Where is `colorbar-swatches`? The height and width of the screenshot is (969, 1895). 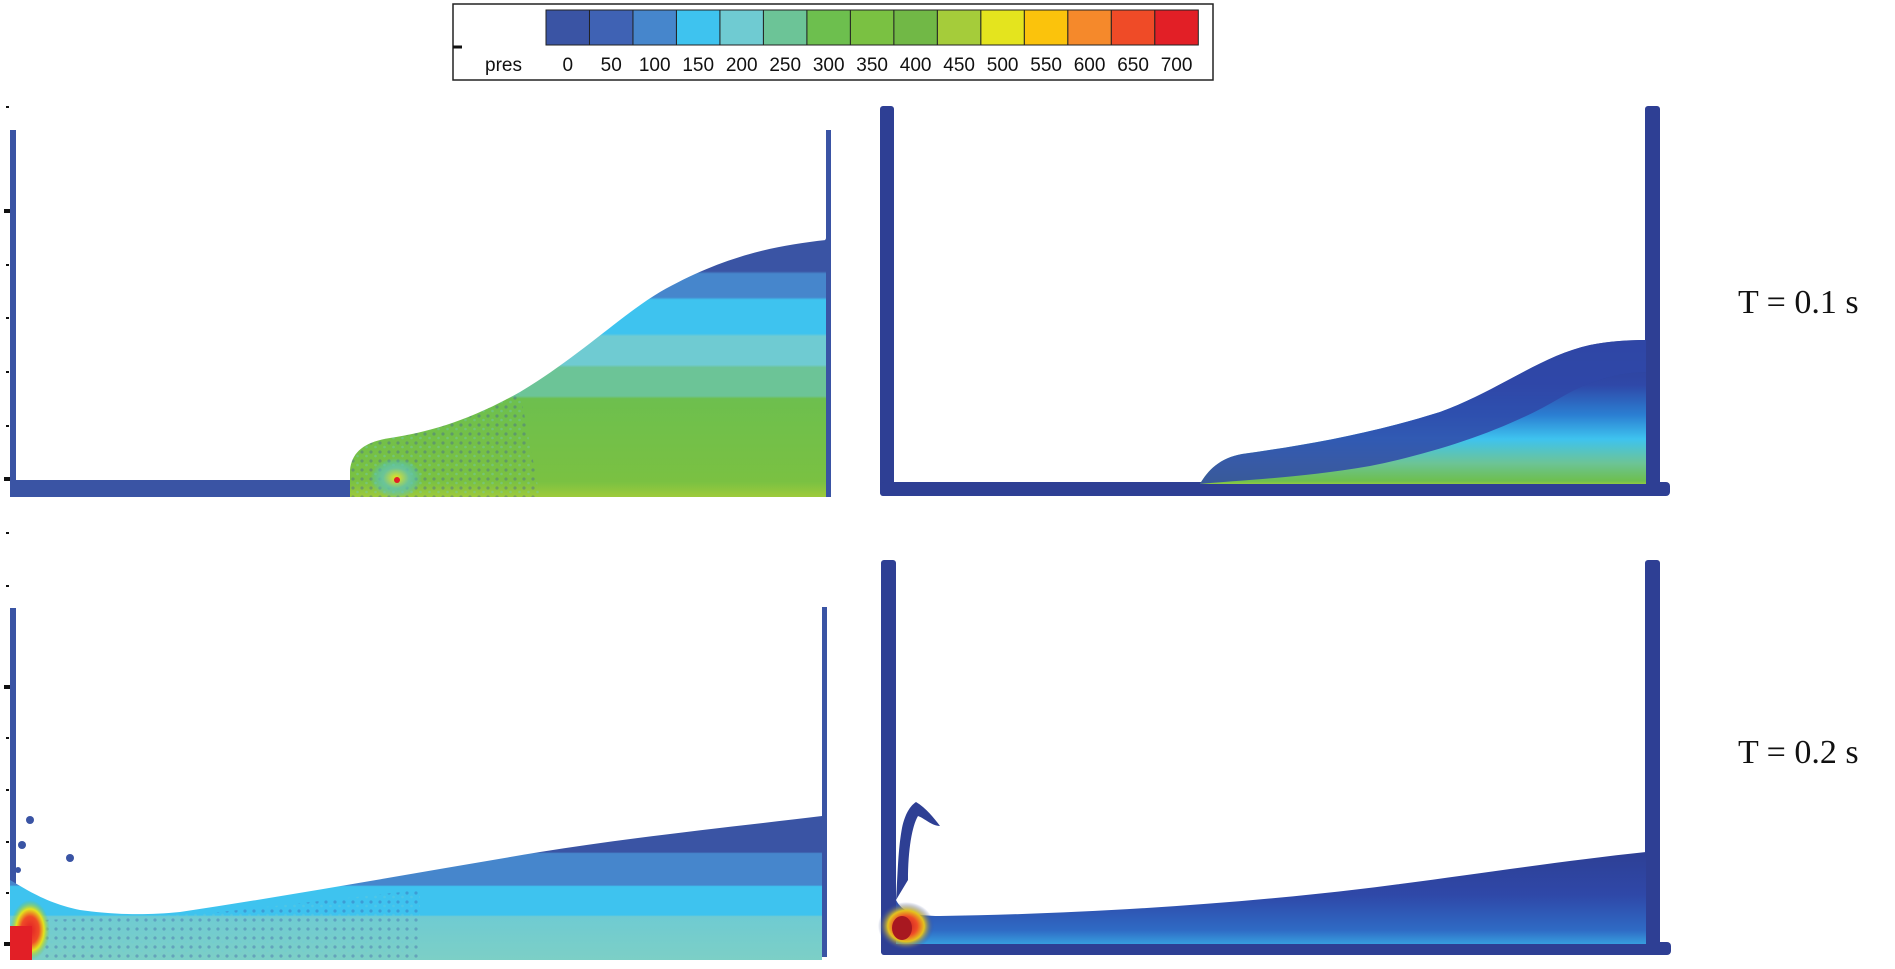
colorbar-swatches is located at coordinates (872, 27).